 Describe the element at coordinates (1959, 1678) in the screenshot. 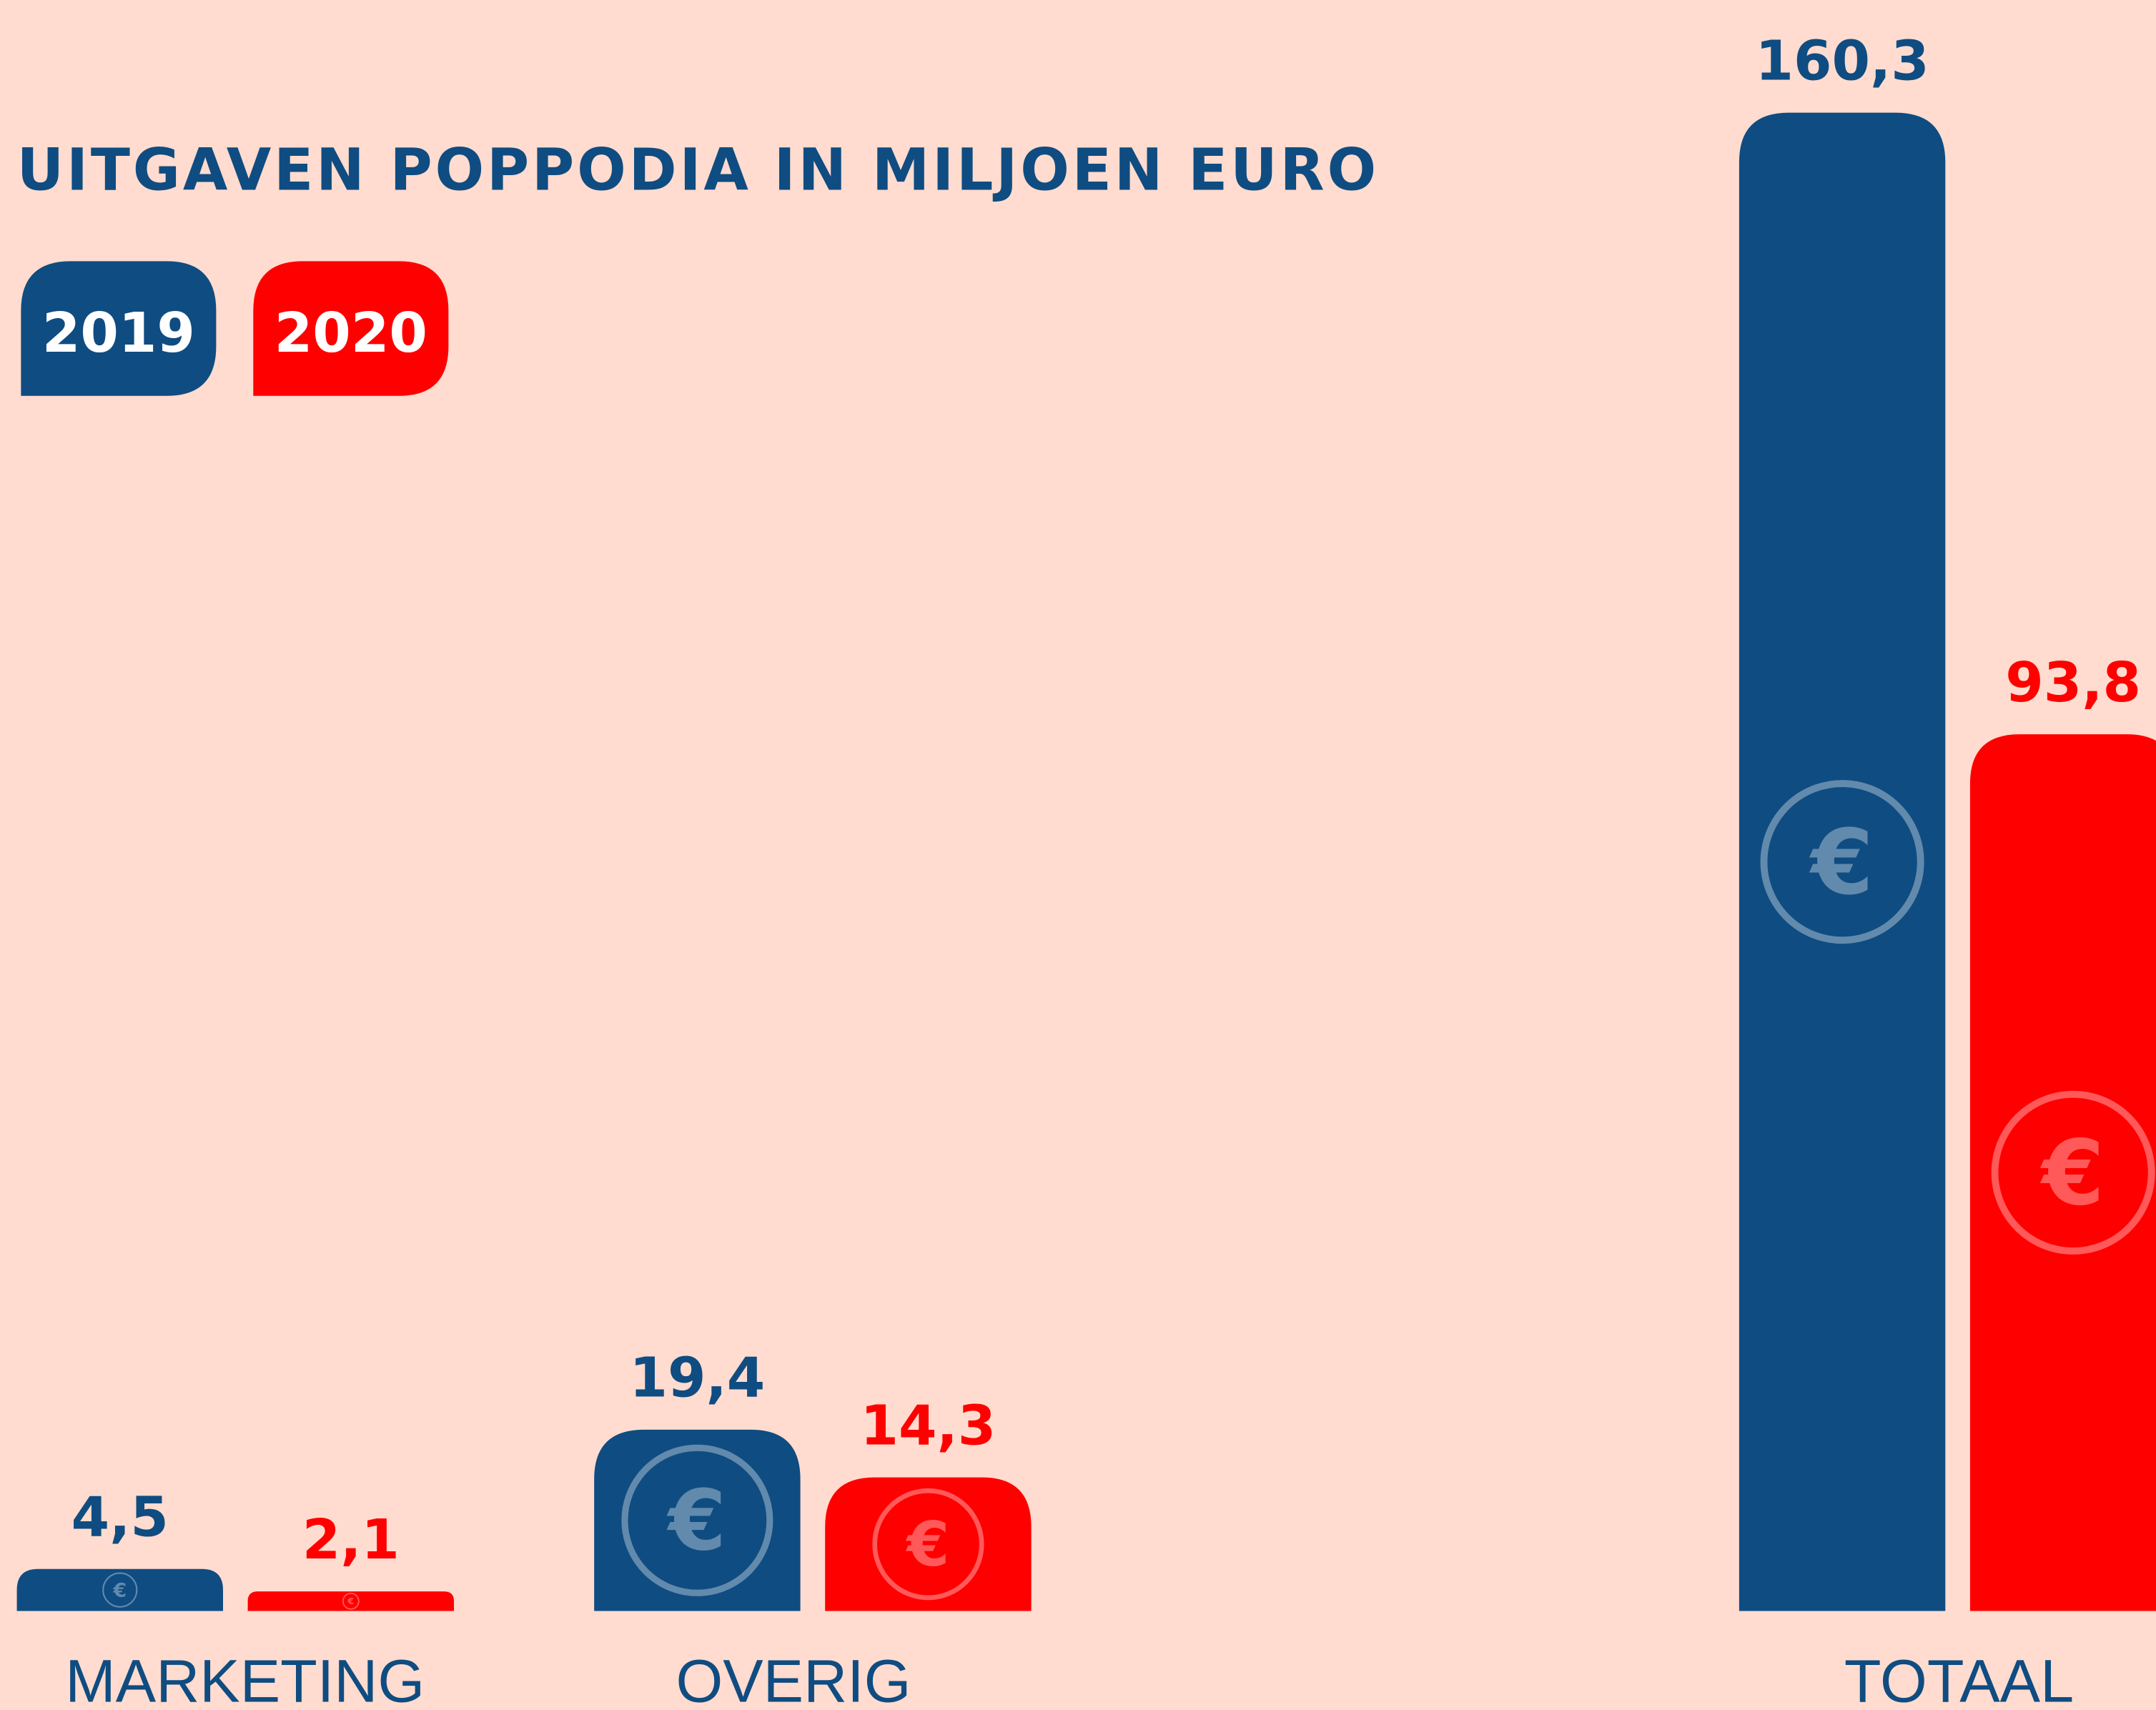

I see `x-tick-label: TOTAAL` at that location.